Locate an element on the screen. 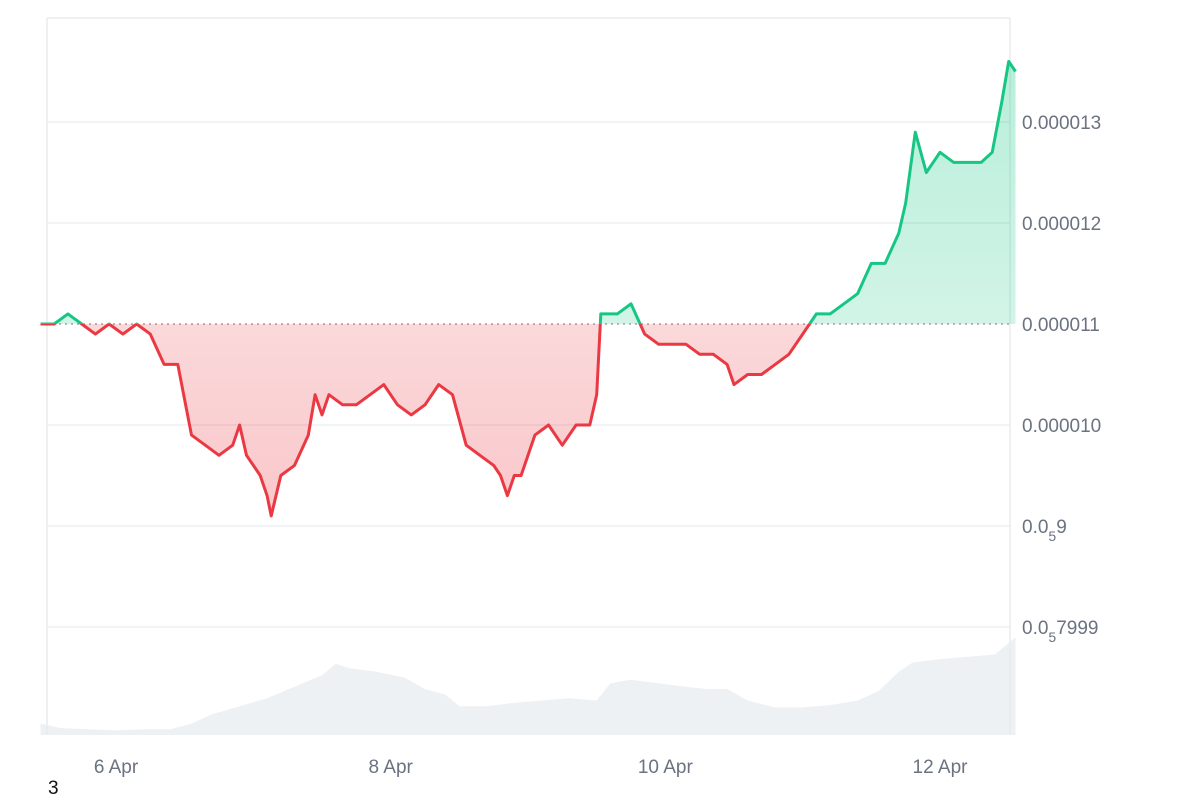 The width and height of the screenshot is (1200, 800). x-axis: 6 Apr 8 Apr 10 Apr 12 Apr is located at coordinates (531, 767).